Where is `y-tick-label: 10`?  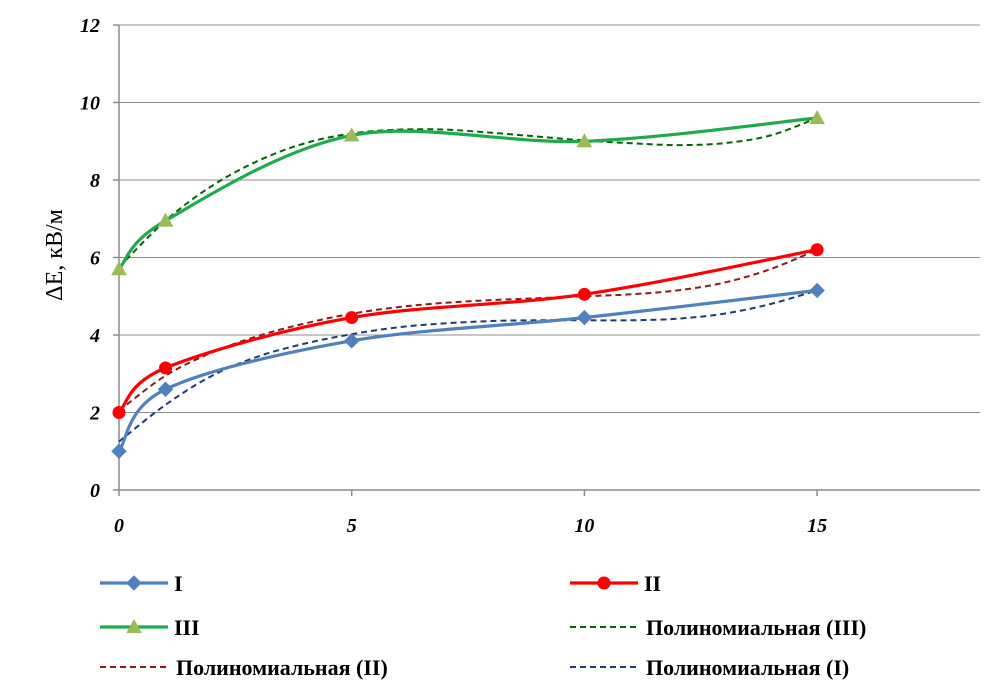 y-tick-label: 10 is located at coordinates (90, 104).